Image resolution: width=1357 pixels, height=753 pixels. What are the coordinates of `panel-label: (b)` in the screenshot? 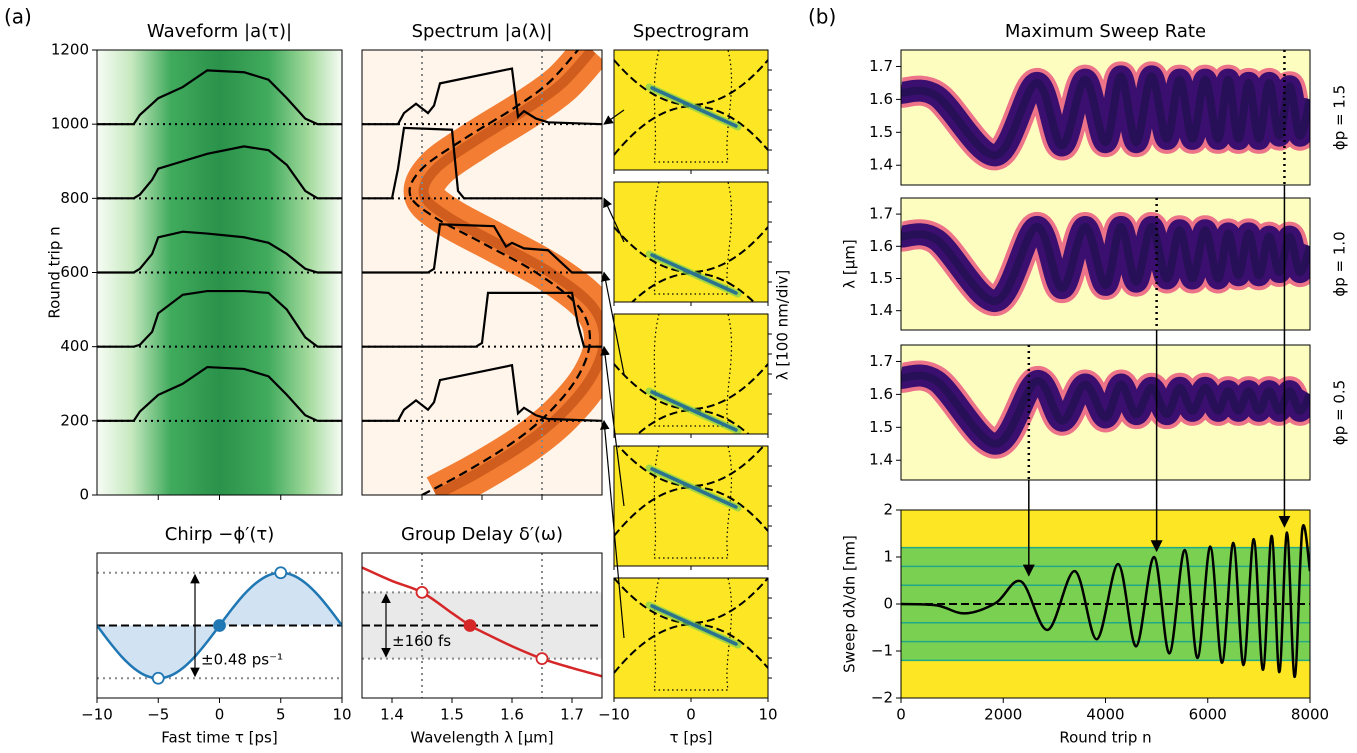 It's located at (822, 17).